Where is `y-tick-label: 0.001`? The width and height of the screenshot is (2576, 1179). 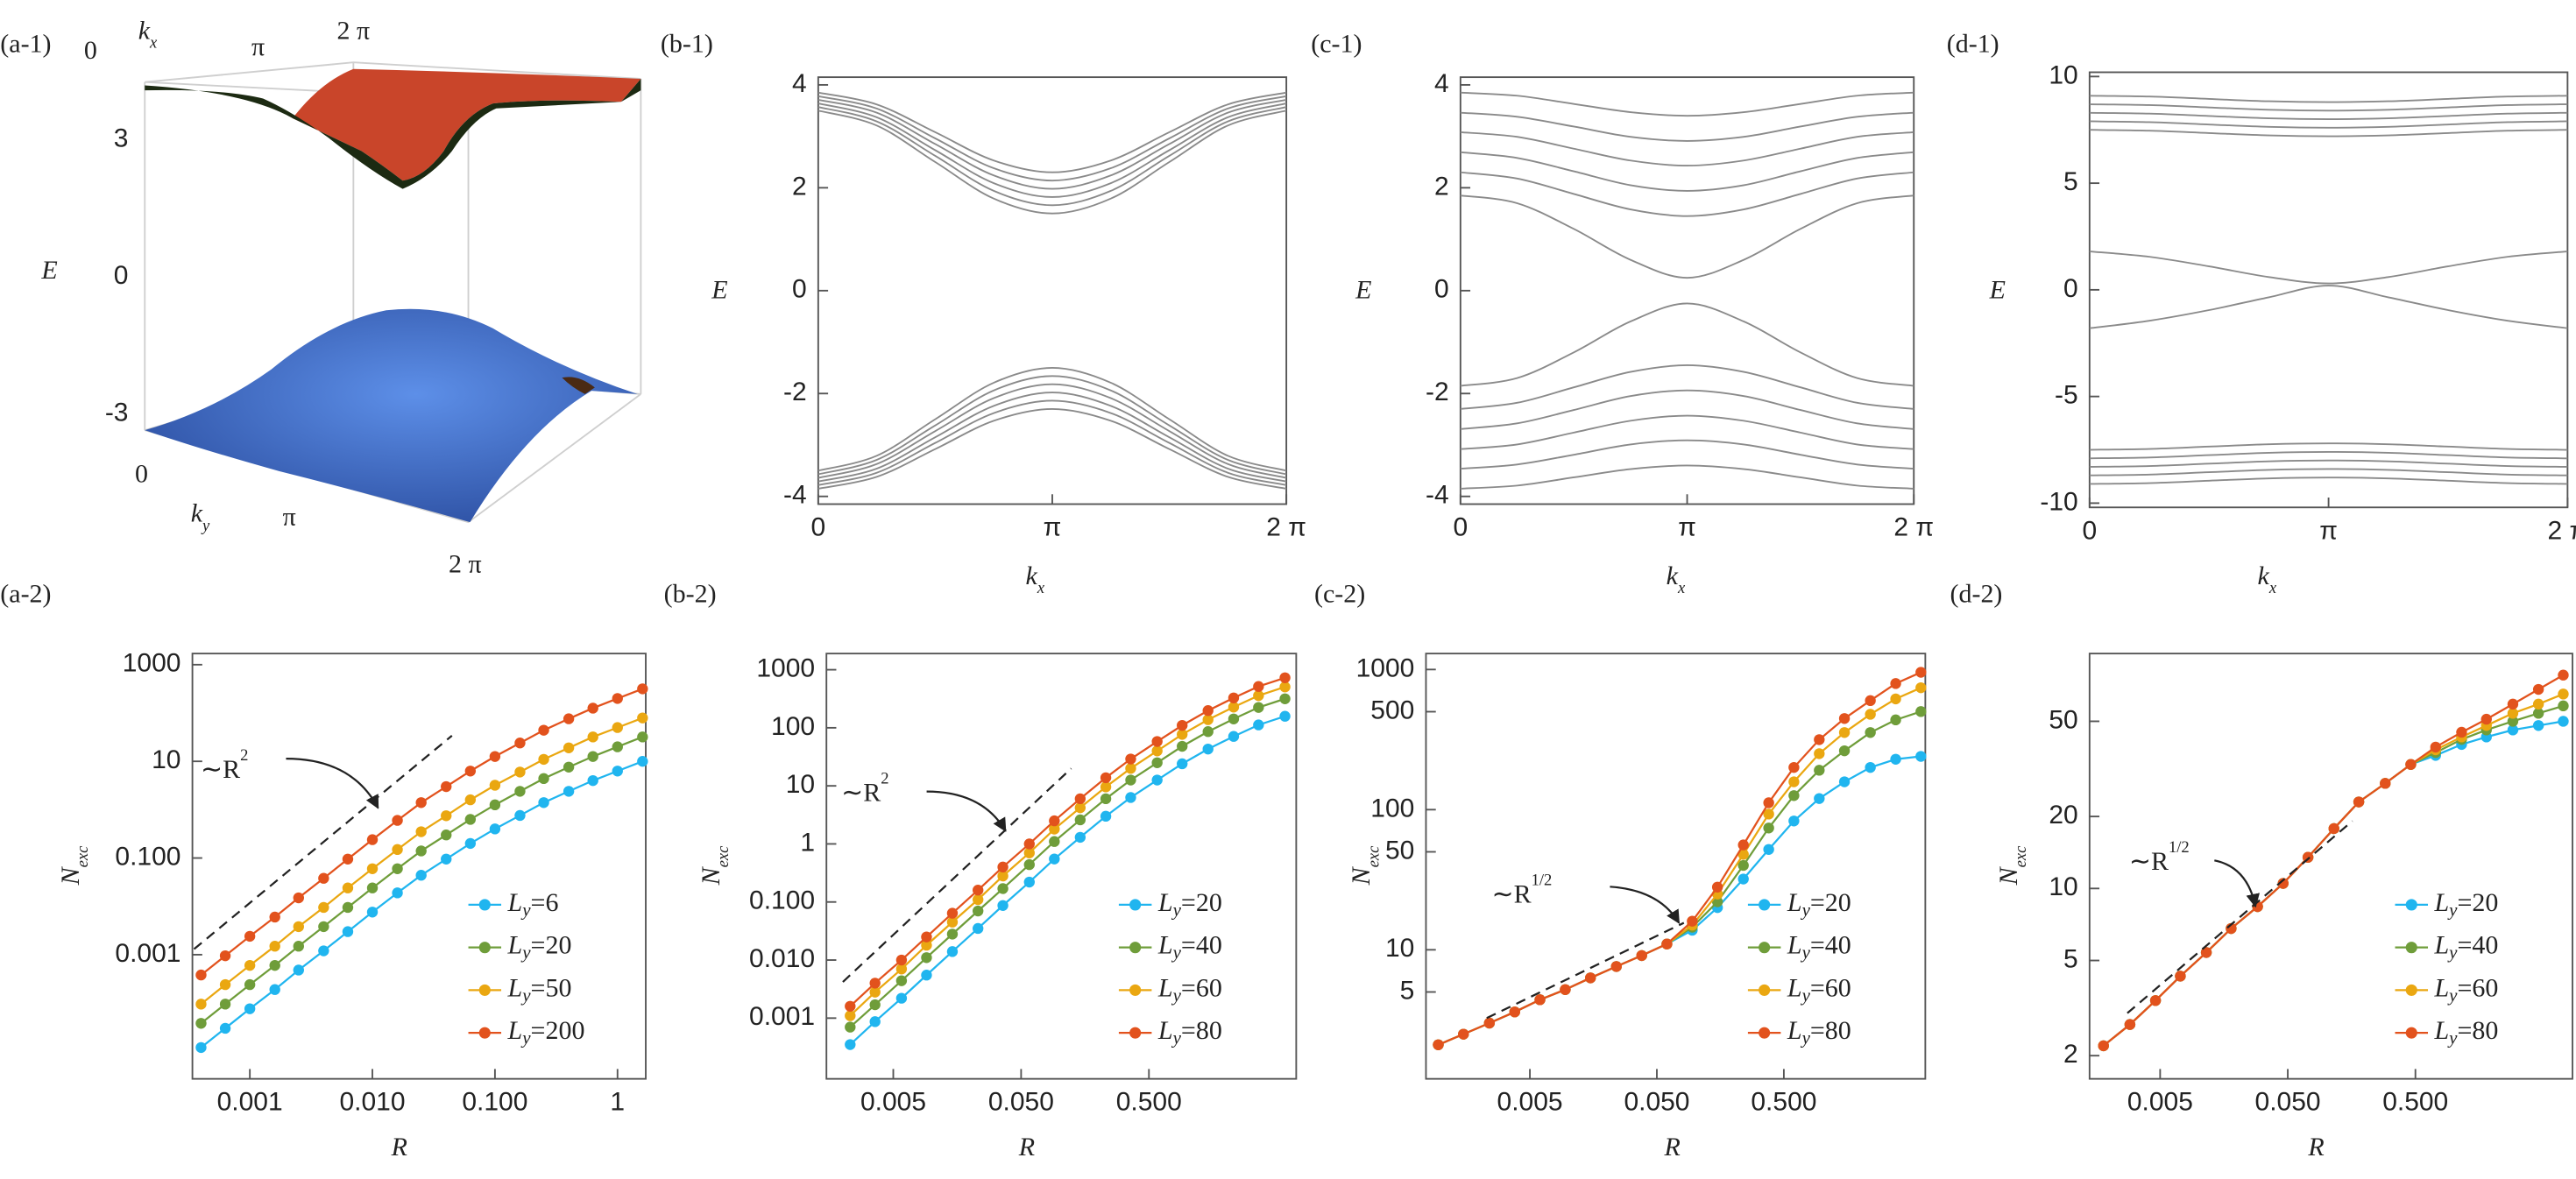 y-tick-label: 0.001 is located at coordinates (147, 953).